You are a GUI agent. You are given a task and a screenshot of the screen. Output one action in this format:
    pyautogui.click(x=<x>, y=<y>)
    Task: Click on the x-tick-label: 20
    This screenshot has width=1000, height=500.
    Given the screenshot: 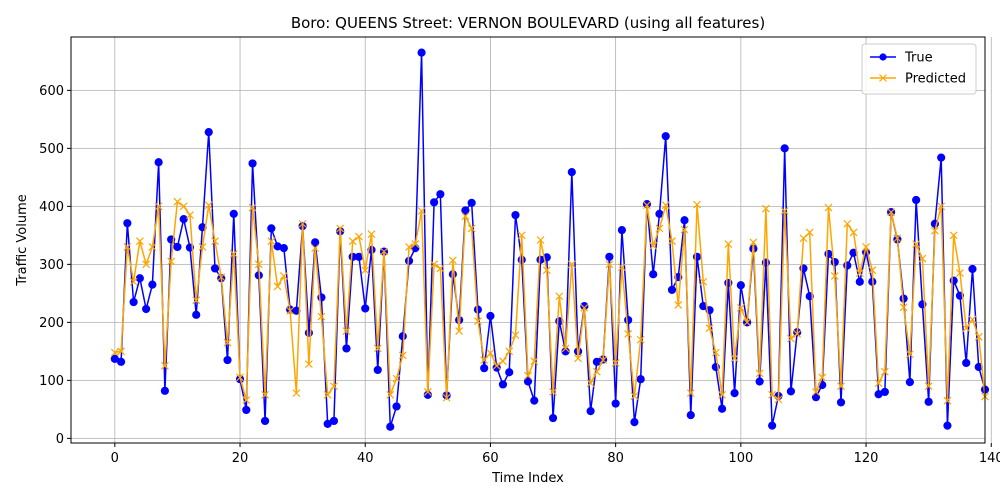 What is the action you would take?
    pyautogui.click(x=240, y=458)
    